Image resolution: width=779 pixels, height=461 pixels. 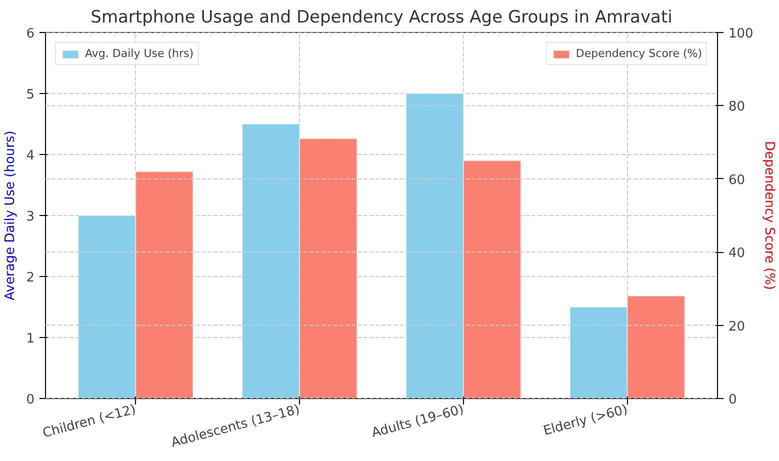 What do you see at coordinates (30, 95) in the screenshot?
I see `y-tick-label: 5` at bounding box center [30, 95].